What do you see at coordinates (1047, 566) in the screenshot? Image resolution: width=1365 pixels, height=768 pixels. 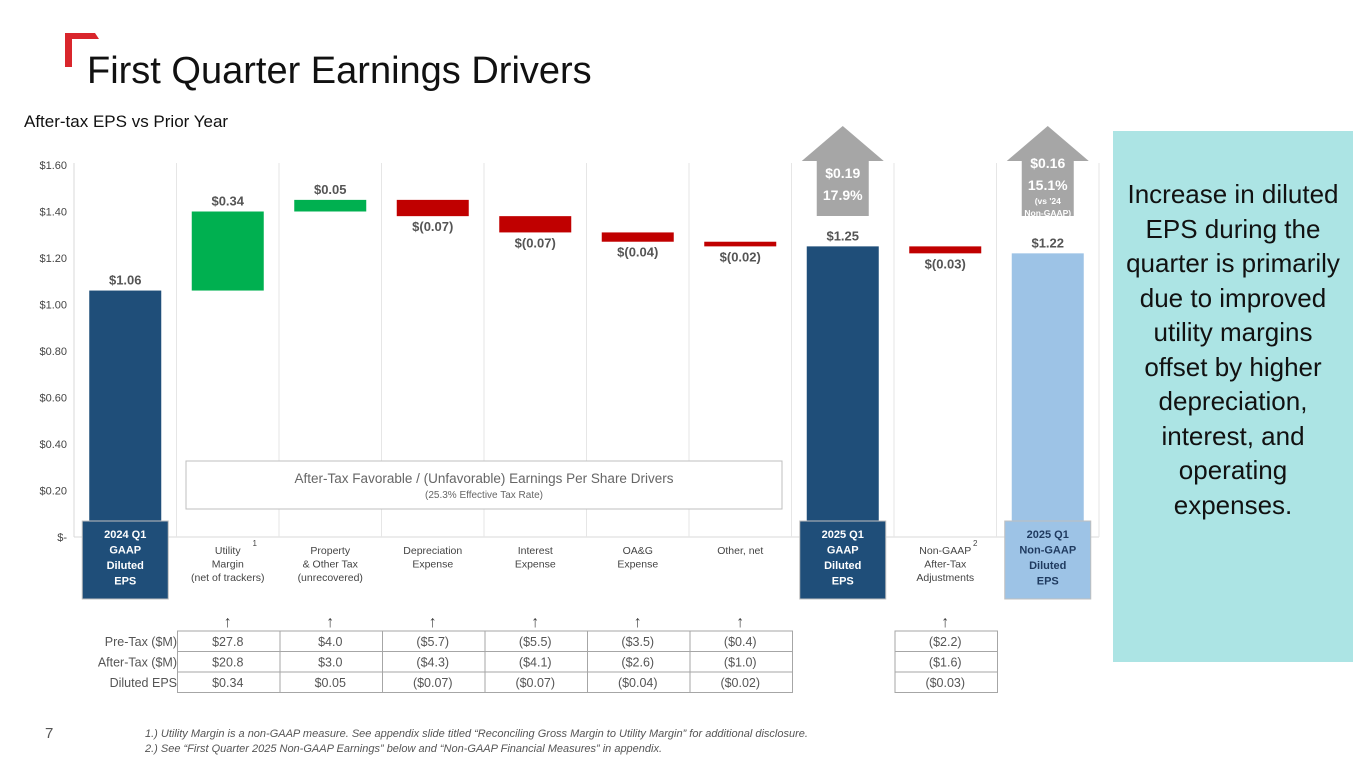 I see `category-label-9-2: Diluted` at bounding box center [1047, 566].